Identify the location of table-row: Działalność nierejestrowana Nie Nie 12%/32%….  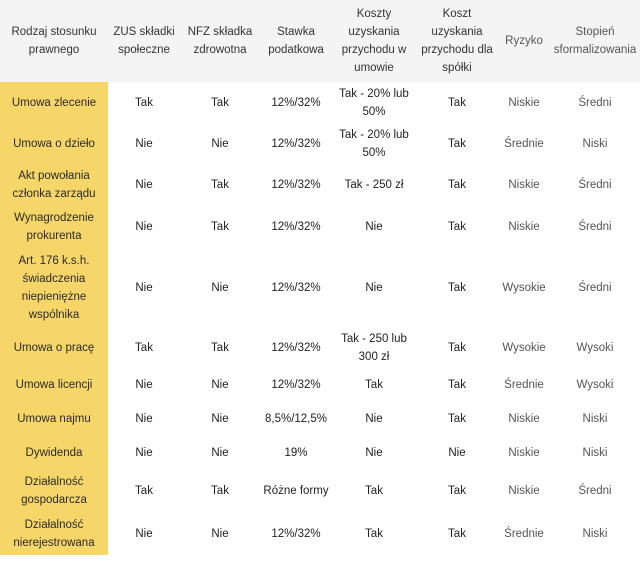
(320, 533).